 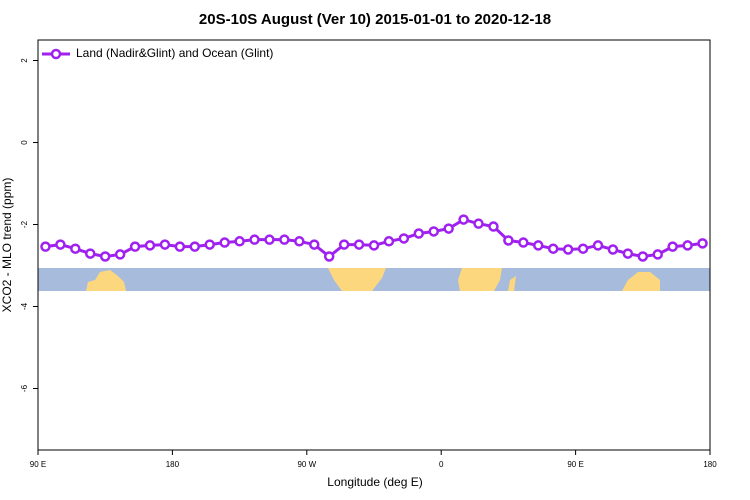 What do you see at coordinates (24, 142) in the screenshot?
I see `y-tick-label: 0` at bounding box center [24, 142].